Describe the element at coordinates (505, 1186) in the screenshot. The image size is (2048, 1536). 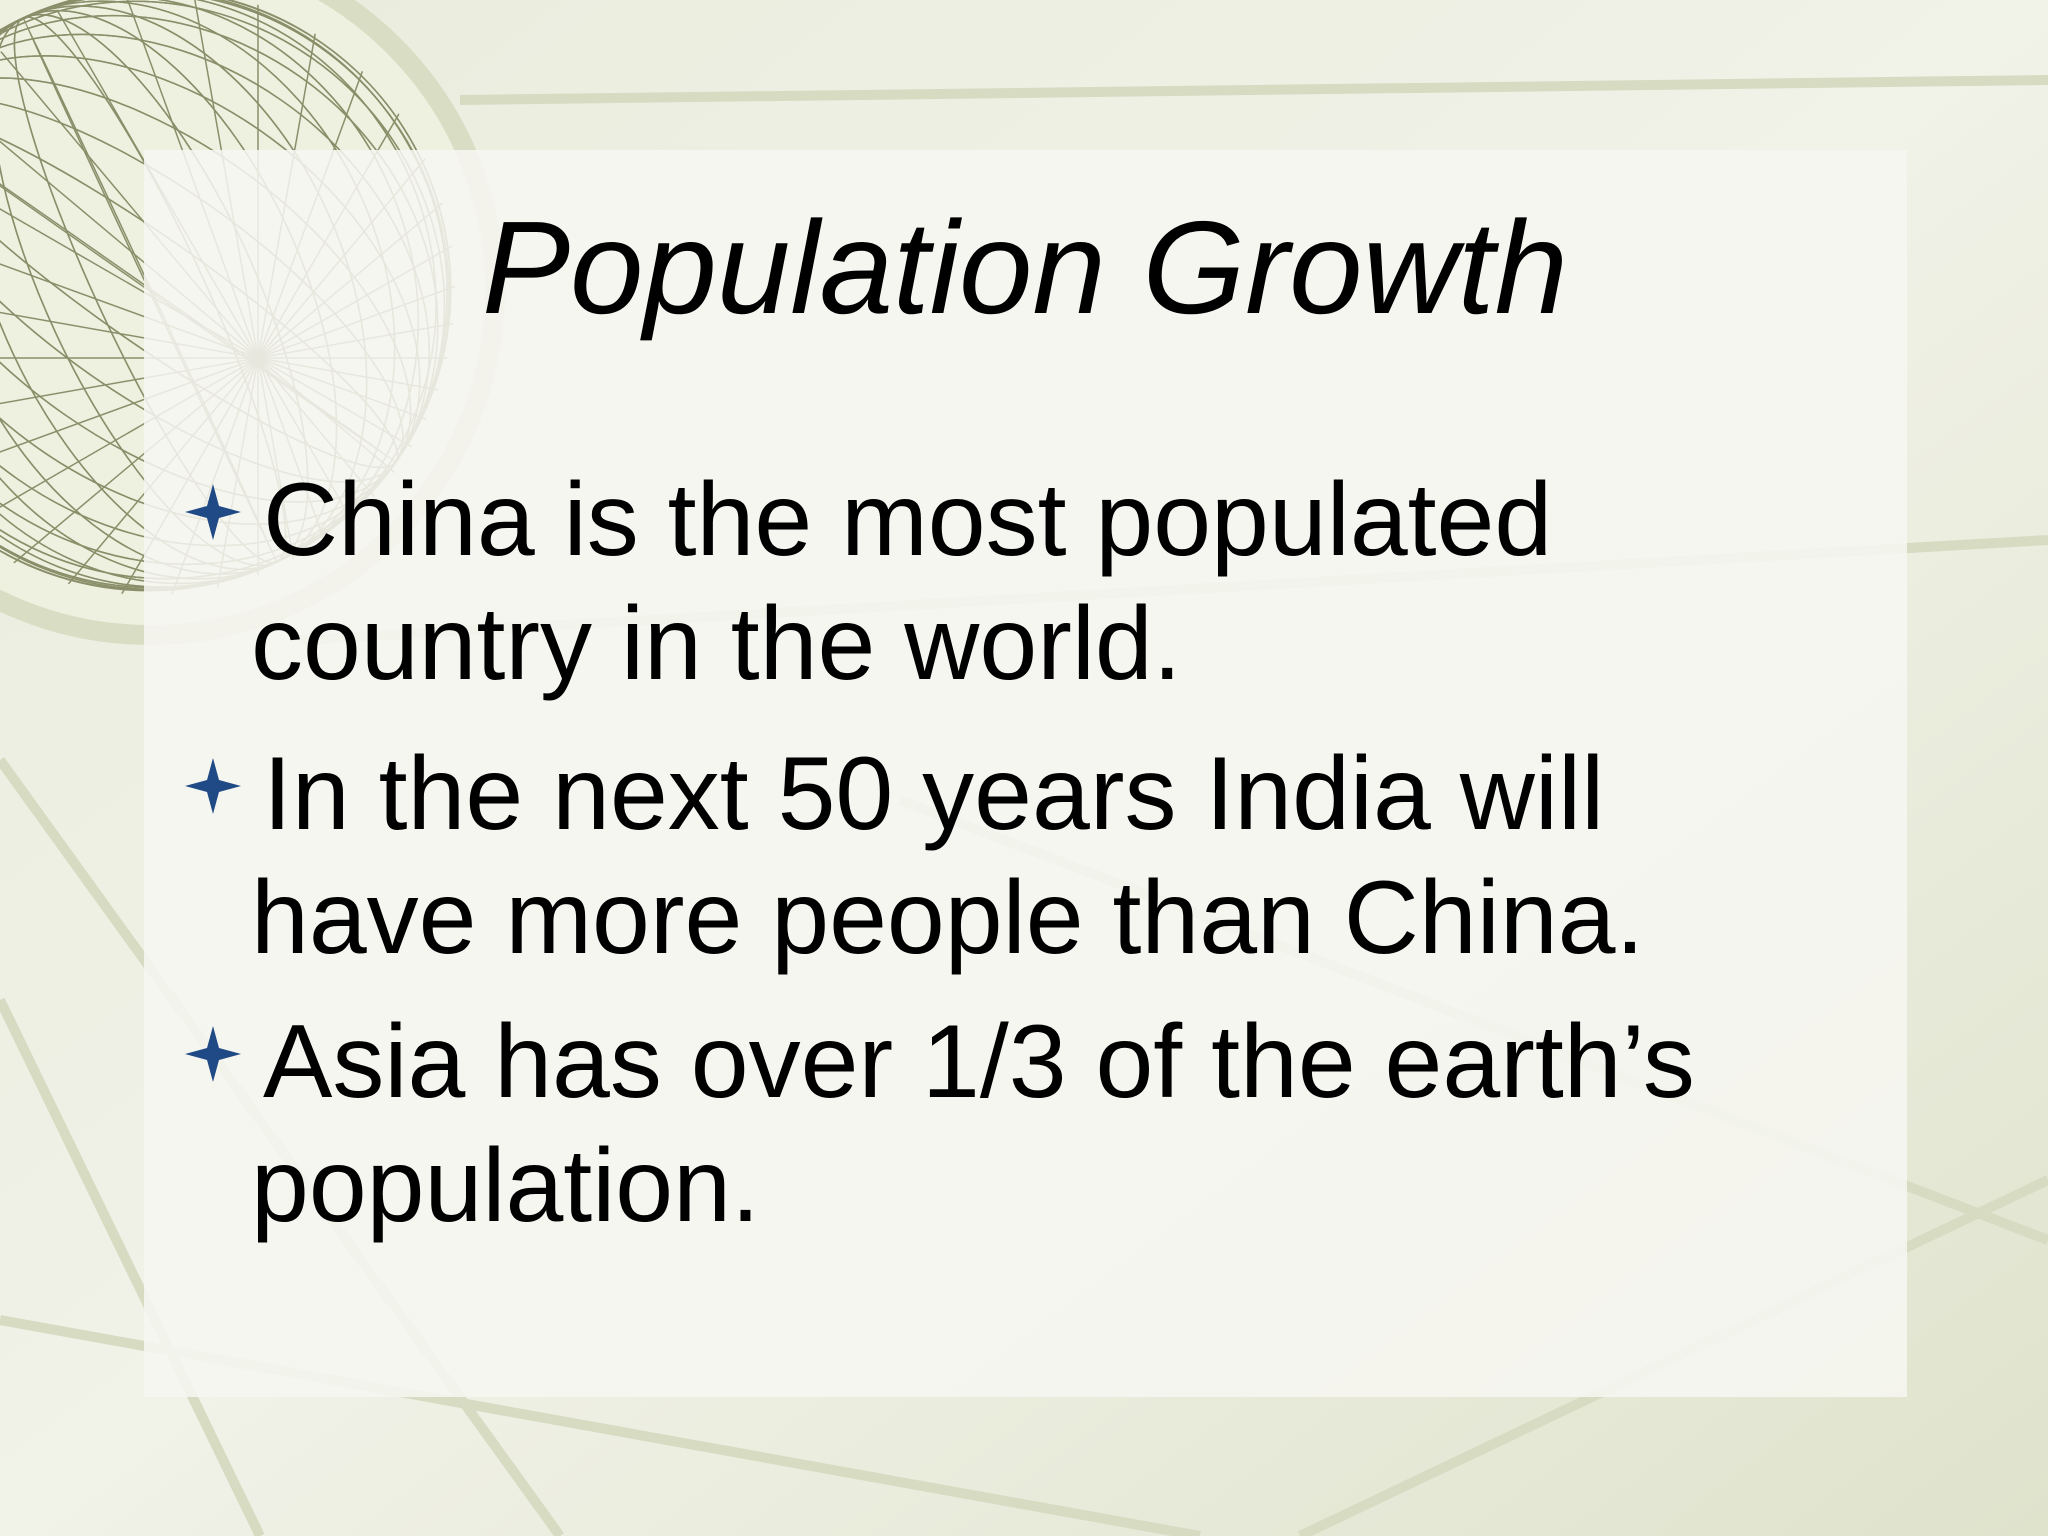
I see `bullet-text: population.` at that location.